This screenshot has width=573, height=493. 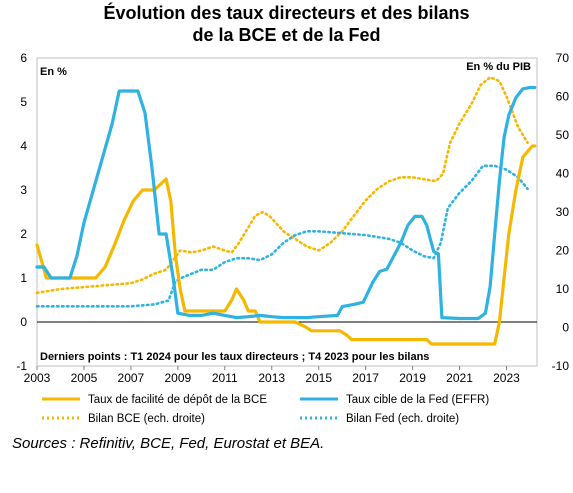 I want to click on x-tick-label: 2021, so click(x=459, y=378).